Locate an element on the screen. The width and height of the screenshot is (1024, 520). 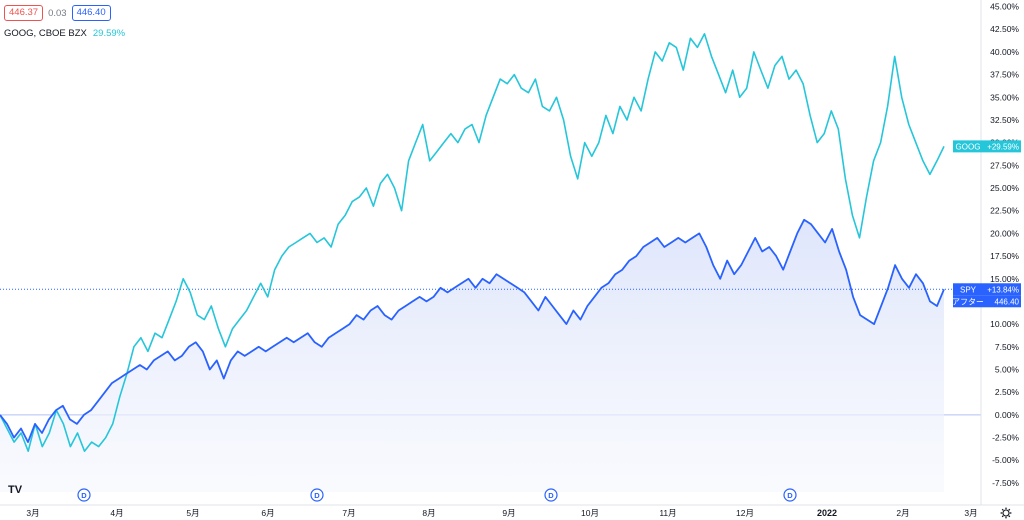
x-tick-label: 2022 is located at coordinates (827, 513).